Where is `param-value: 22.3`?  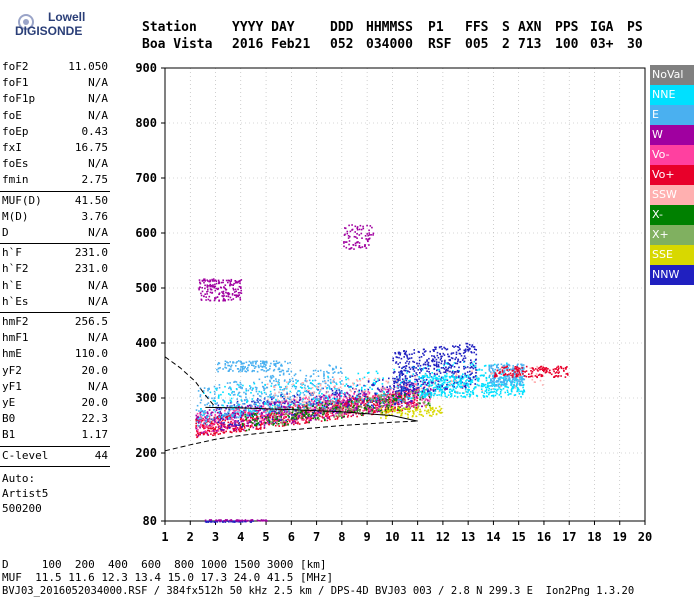 param-value: 22.3 is located at coordinates (95, 419).